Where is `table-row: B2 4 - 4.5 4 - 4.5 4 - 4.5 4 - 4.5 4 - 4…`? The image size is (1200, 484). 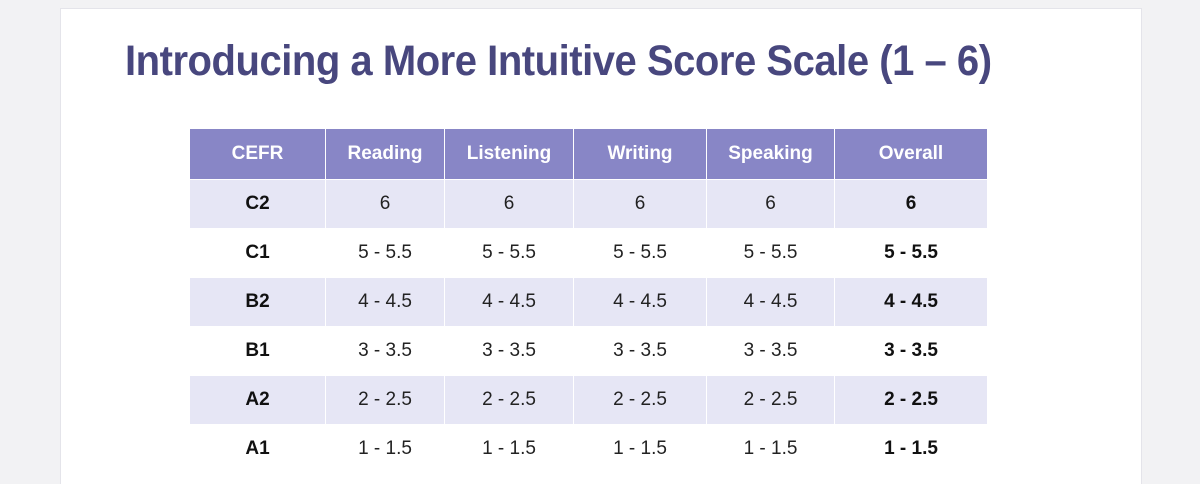 table-row: B2 4 - 4.5 4 - 4.5 4 - 4.5 4 - 4.5 4 - 4… is located at coordinates (588, 302).